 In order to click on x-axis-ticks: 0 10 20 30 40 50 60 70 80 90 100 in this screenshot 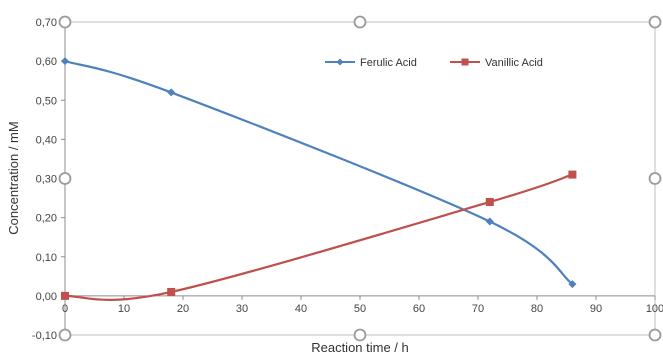, I will do `click(362, 305)`.